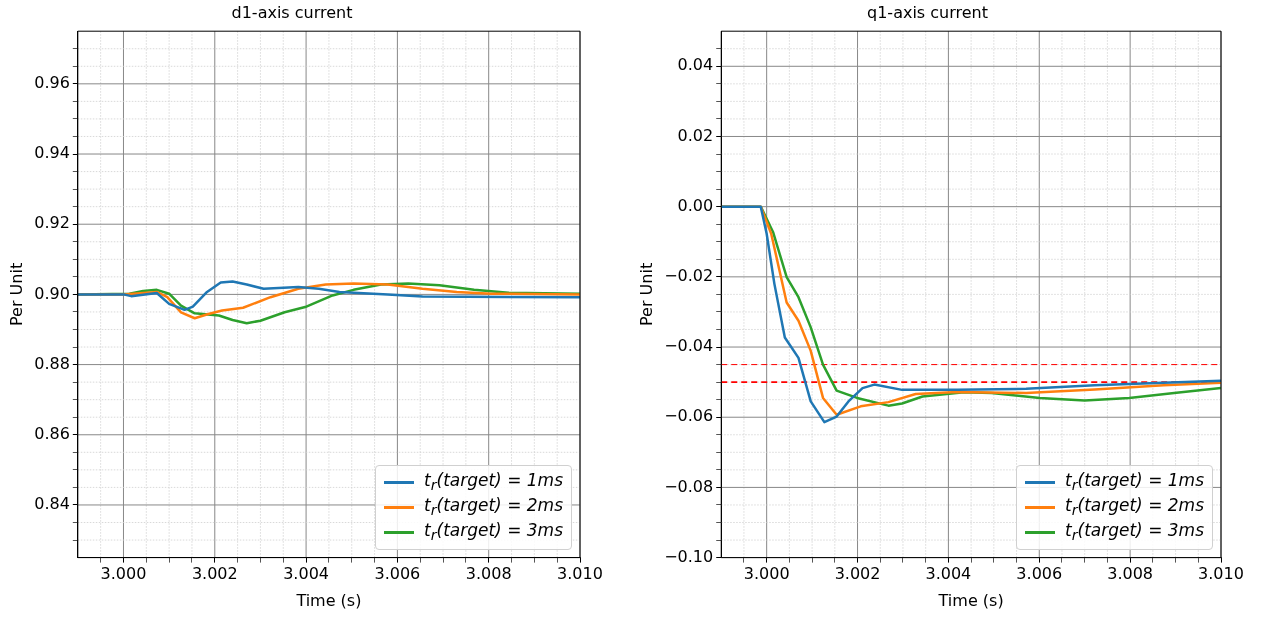  What do you see at coordinates (52, 293) in the screenshot?
I see `y-tick-label: 0.90` at bounding box center [52, 293].